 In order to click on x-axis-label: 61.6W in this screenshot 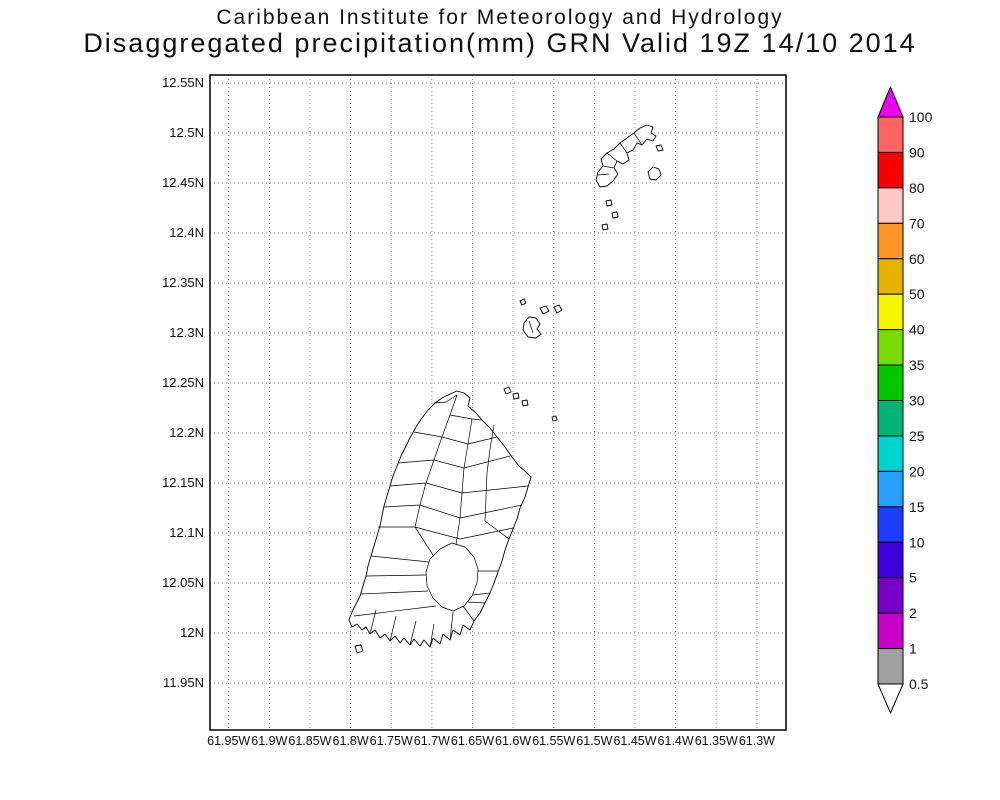, I will do `click(513, 741)`.